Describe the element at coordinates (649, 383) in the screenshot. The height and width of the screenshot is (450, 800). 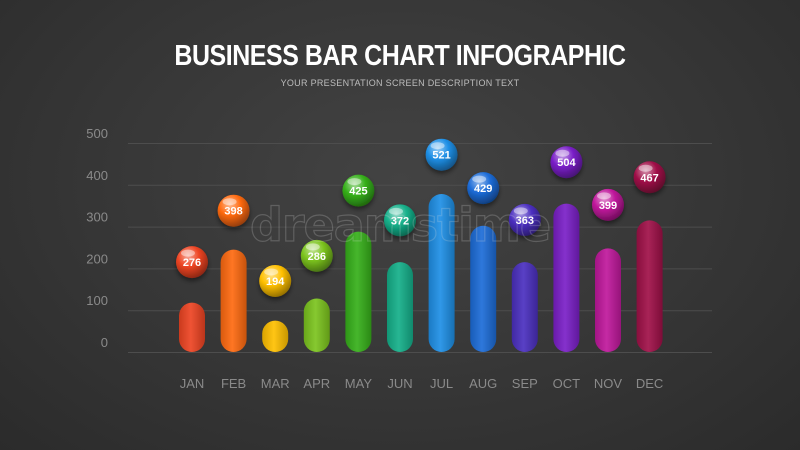
I see `x-tick-label: DEC` at that location.